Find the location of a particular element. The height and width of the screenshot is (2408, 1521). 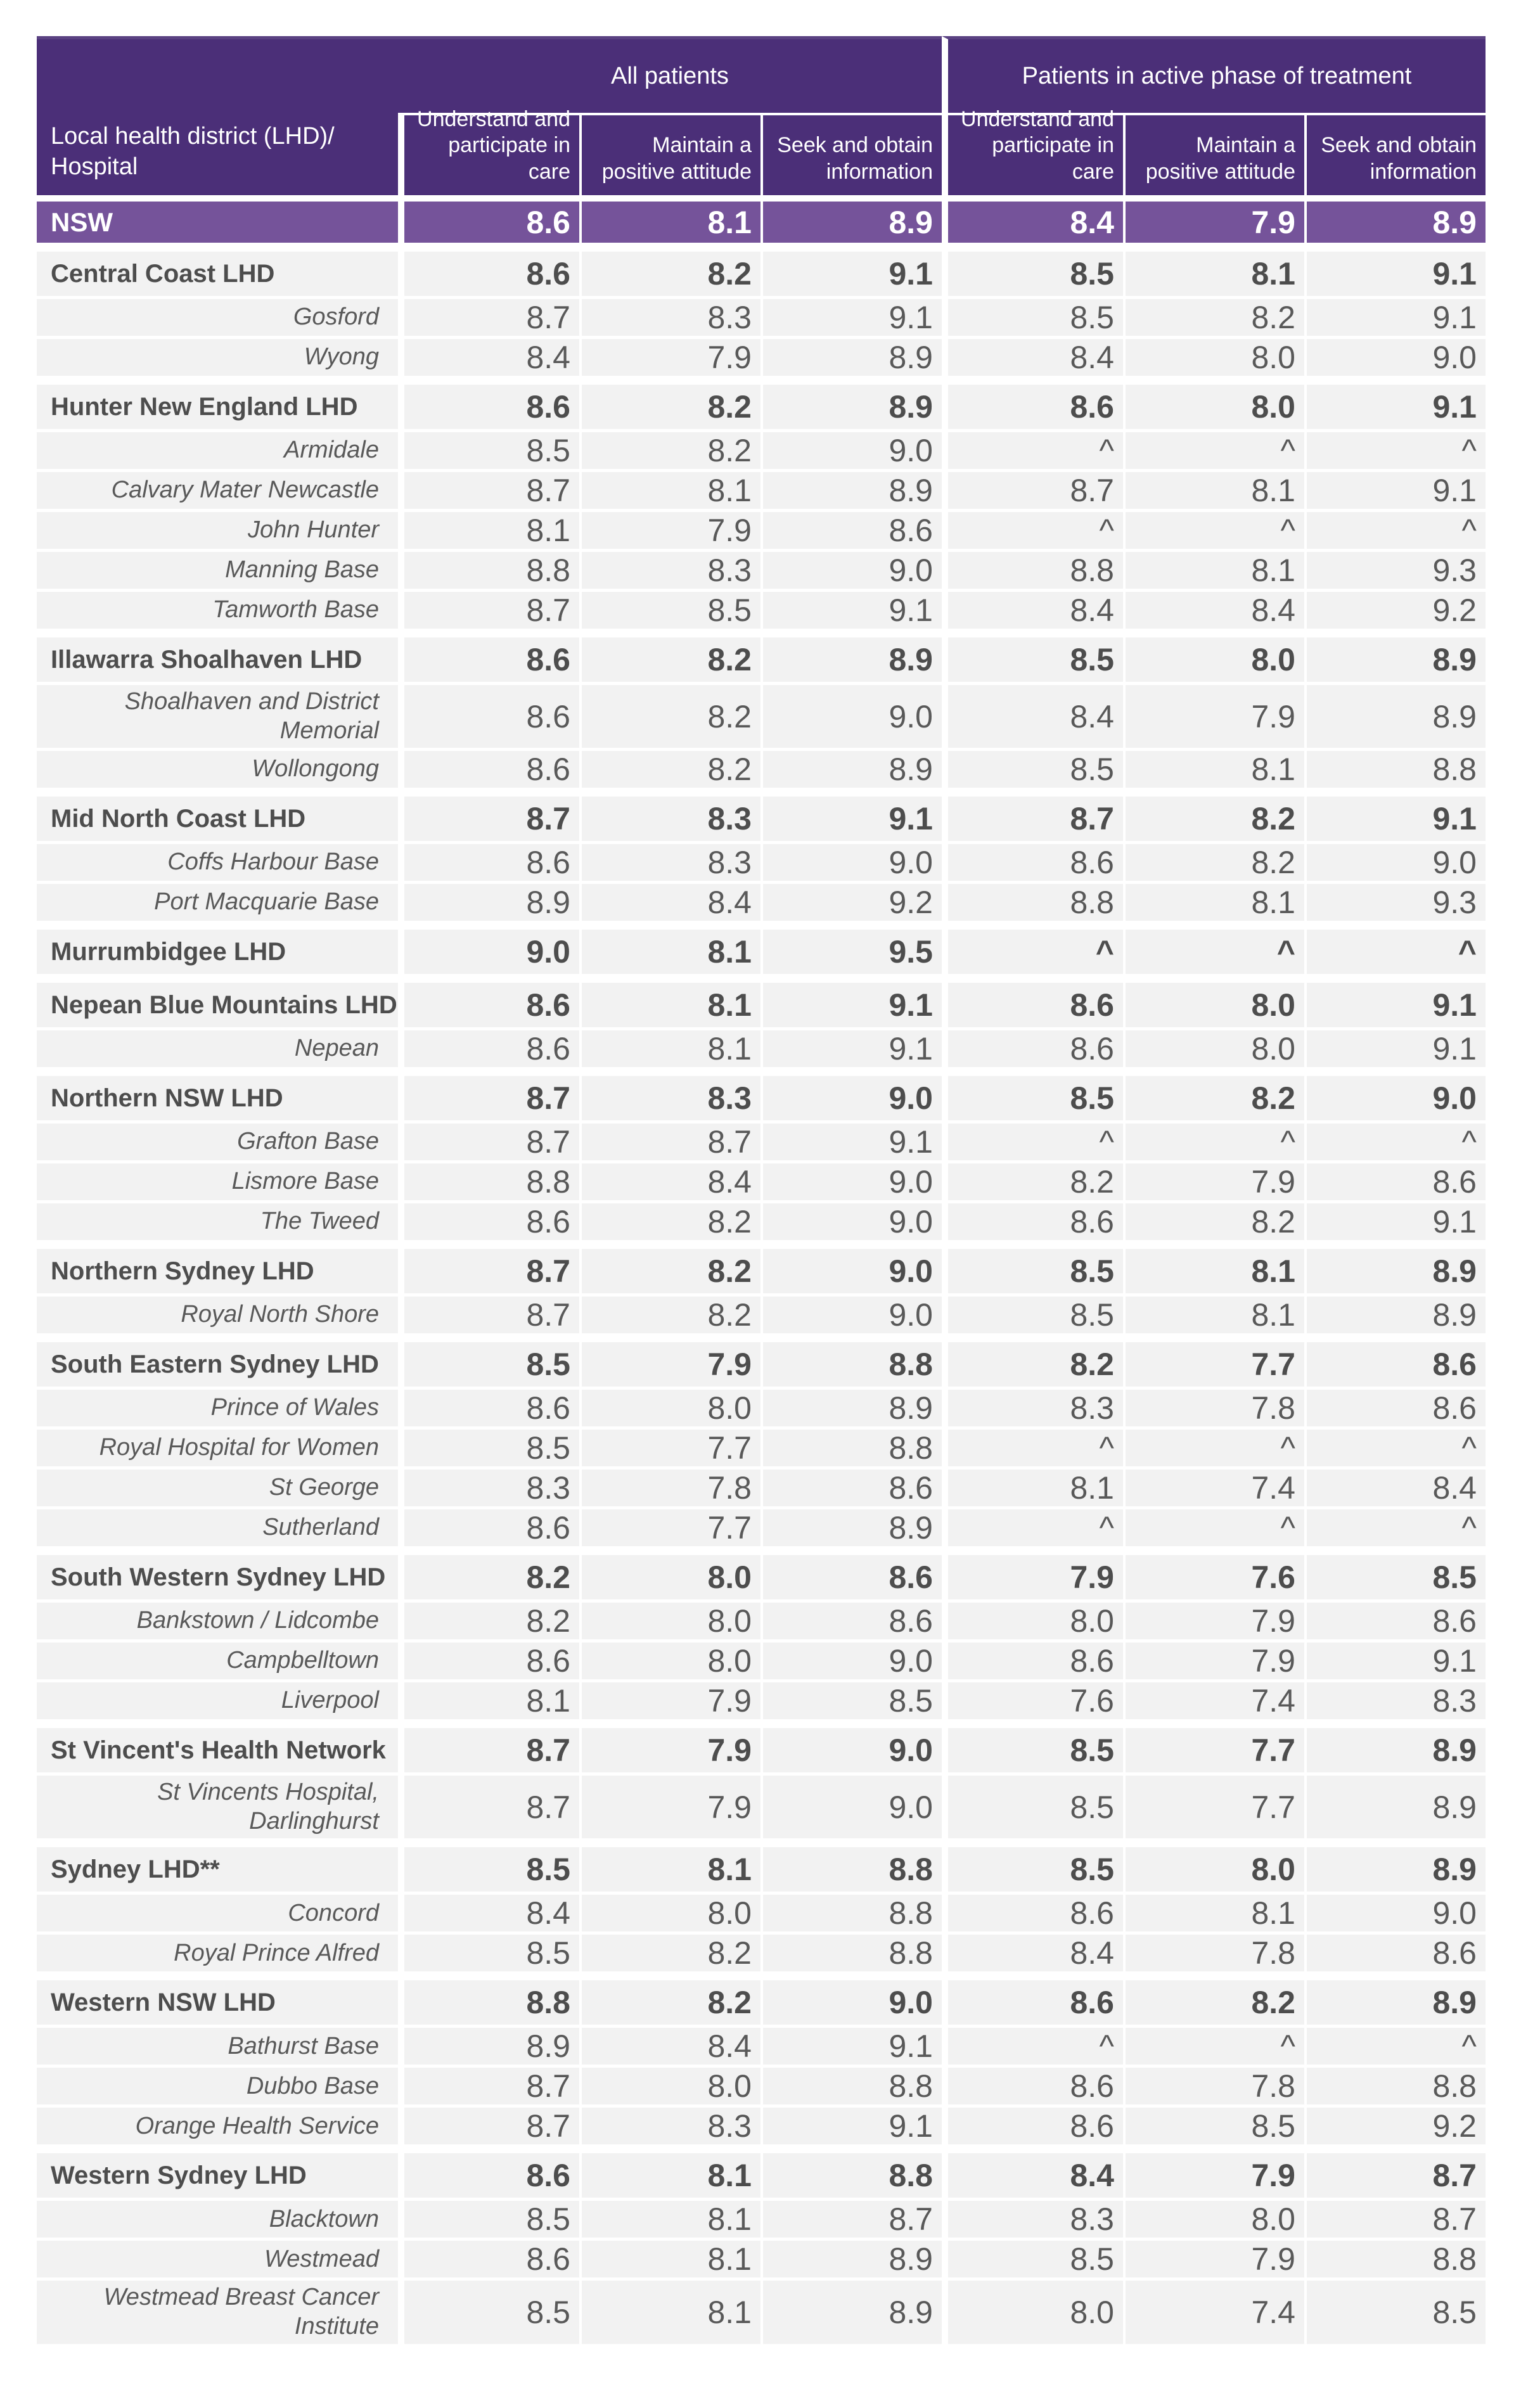

group-header-all-patients: All patients is located at coordinates (670, 74).